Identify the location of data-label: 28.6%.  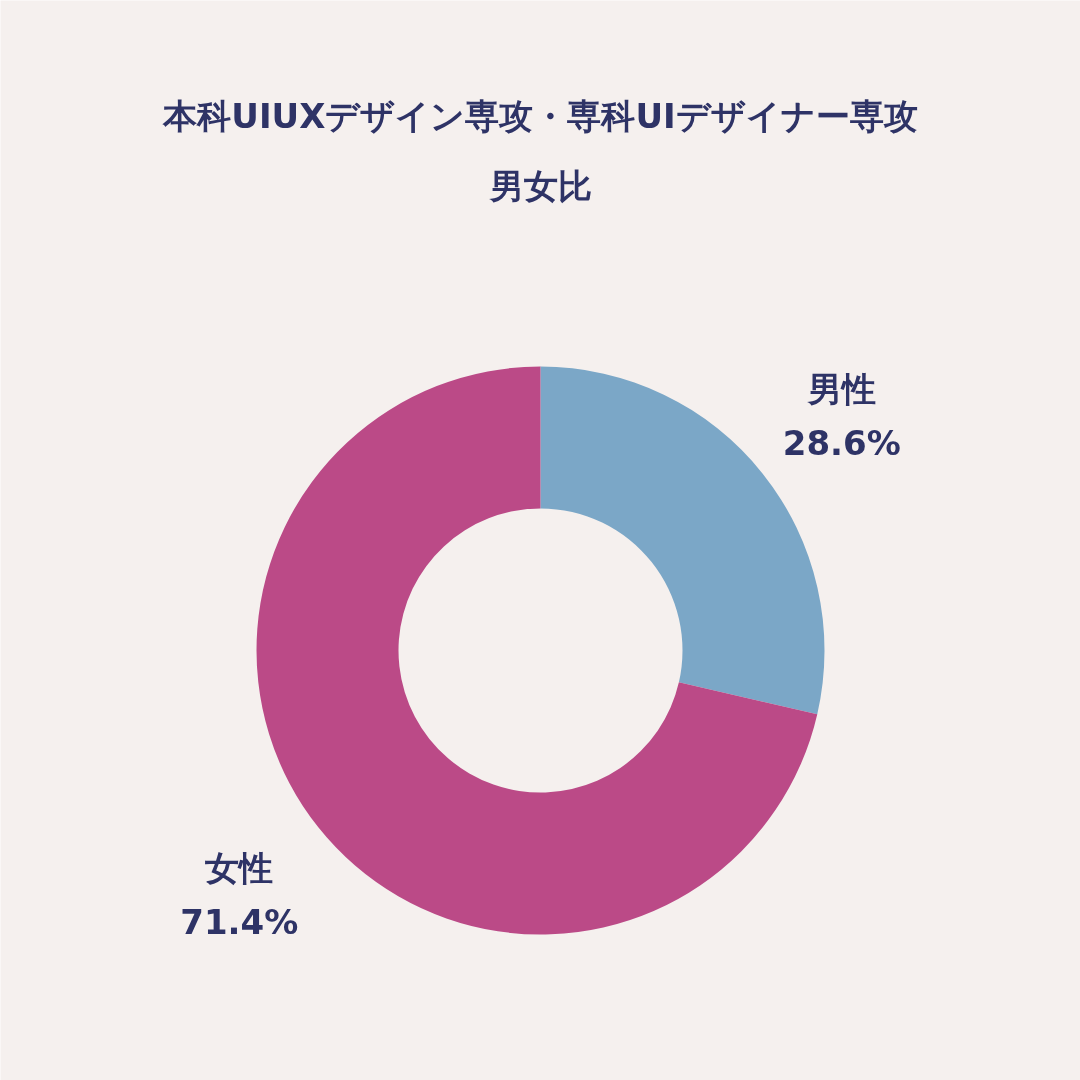
(841, 442).